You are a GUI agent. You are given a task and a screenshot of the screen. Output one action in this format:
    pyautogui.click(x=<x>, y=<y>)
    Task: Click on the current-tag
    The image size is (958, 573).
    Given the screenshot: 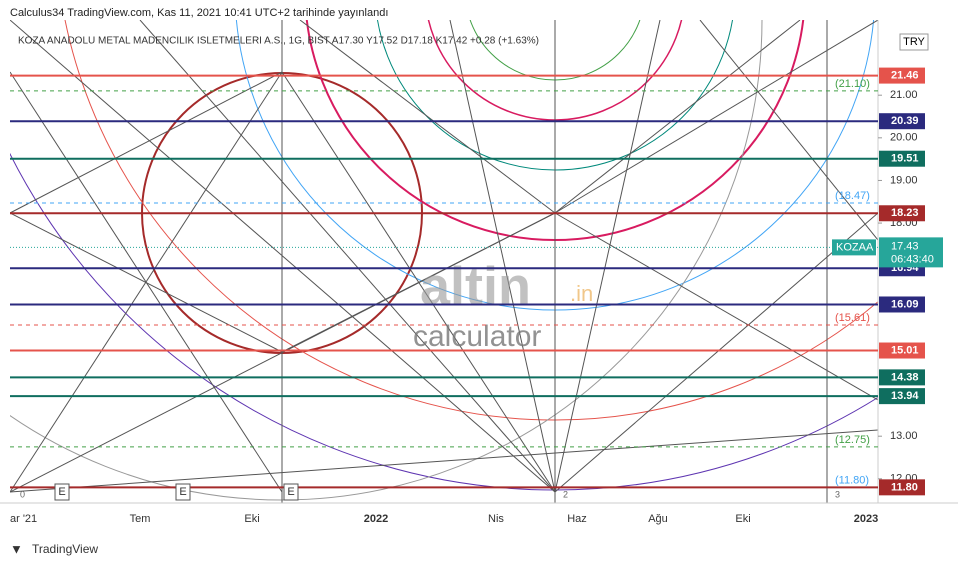 What is the action you would take?
    pyautogui.click(x=911, y=252)
    